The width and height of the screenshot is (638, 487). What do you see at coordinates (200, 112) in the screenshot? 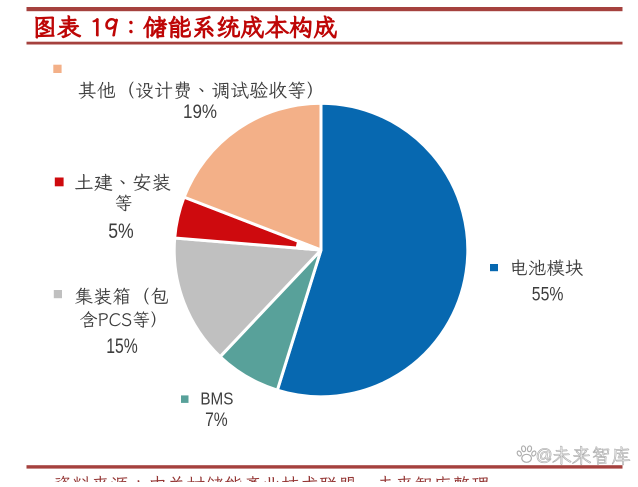
I see `svg-text: 19%` at bounding box center [200, 112].